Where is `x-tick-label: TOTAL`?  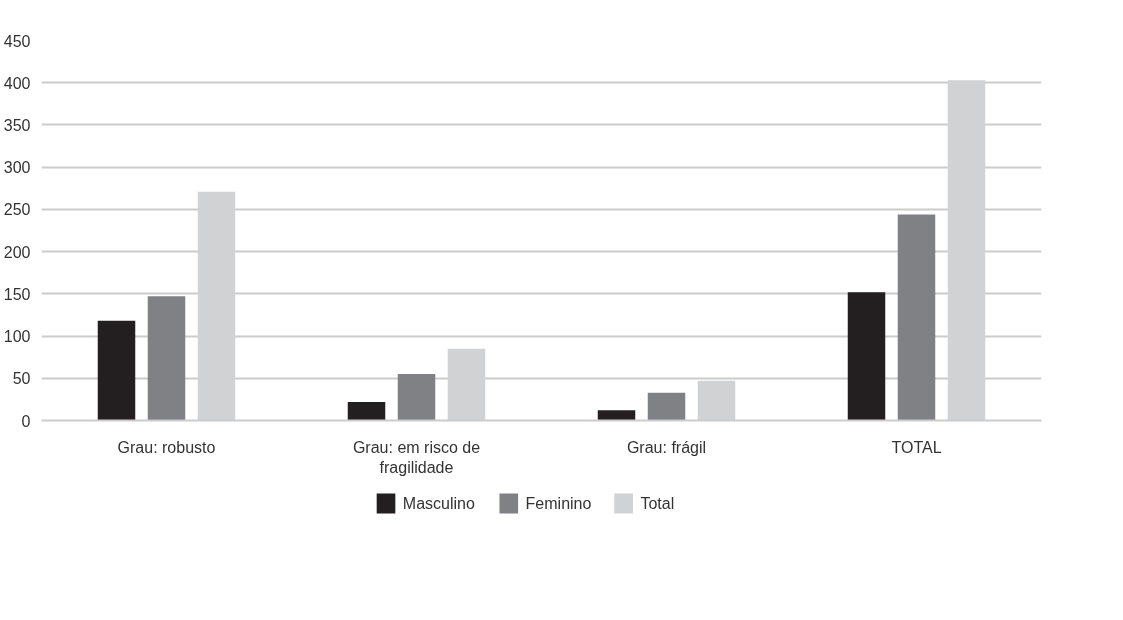 x-tick-label: TOTAL is located at coordinates (916, 447).